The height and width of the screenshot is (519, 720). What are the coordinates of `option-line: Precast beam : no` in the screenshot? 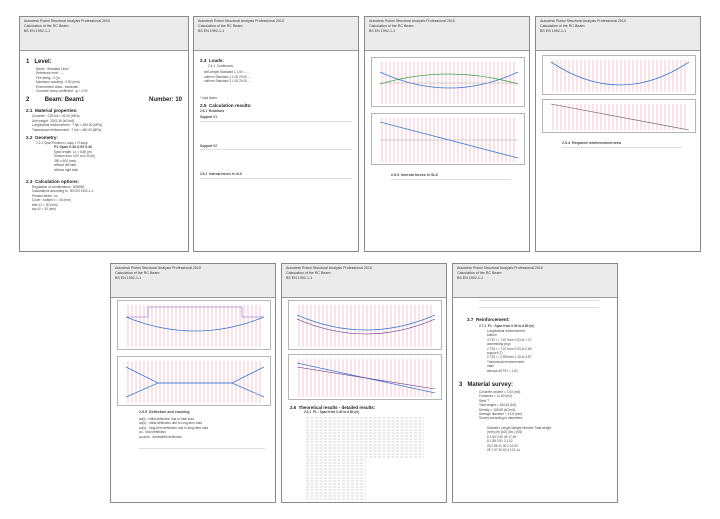 It's located at (45, 195).